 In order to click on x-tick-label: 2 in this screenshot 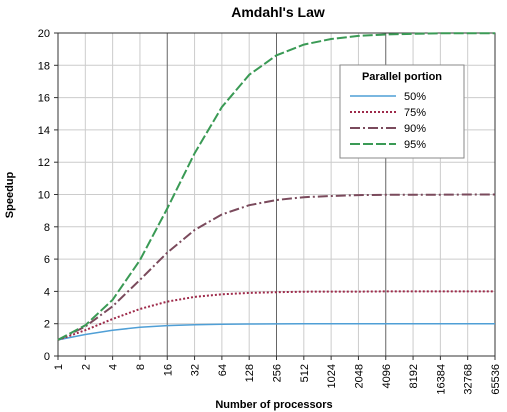, I will do `click(86, 367)`.